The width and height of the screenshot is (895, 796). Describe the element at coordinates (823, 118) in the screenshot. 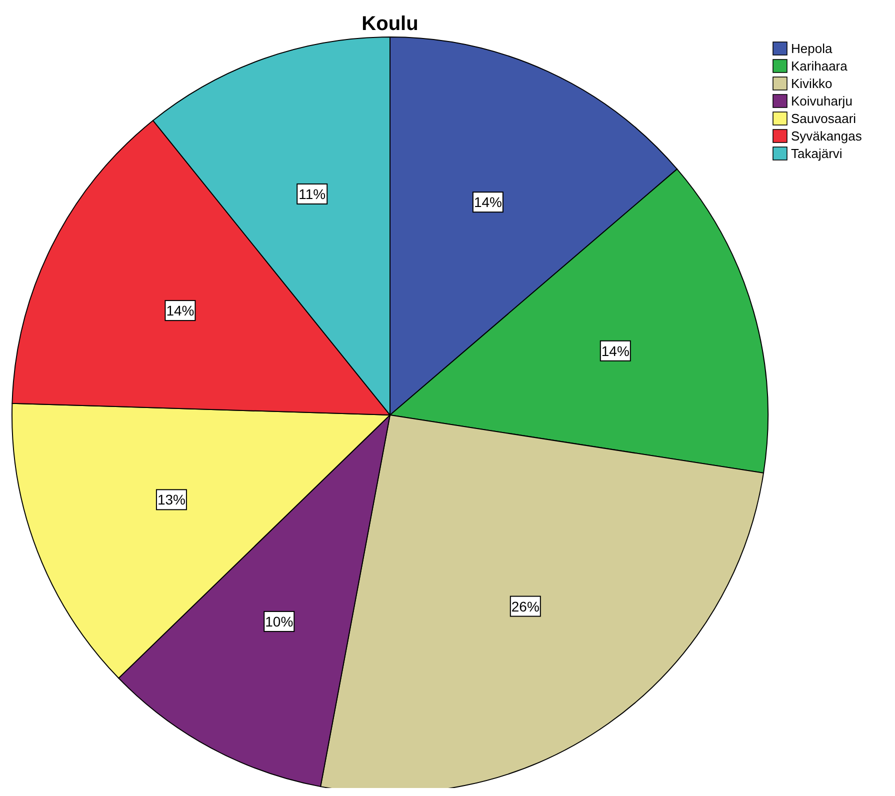

I see `legend-label: Sauvosaari` at that location.